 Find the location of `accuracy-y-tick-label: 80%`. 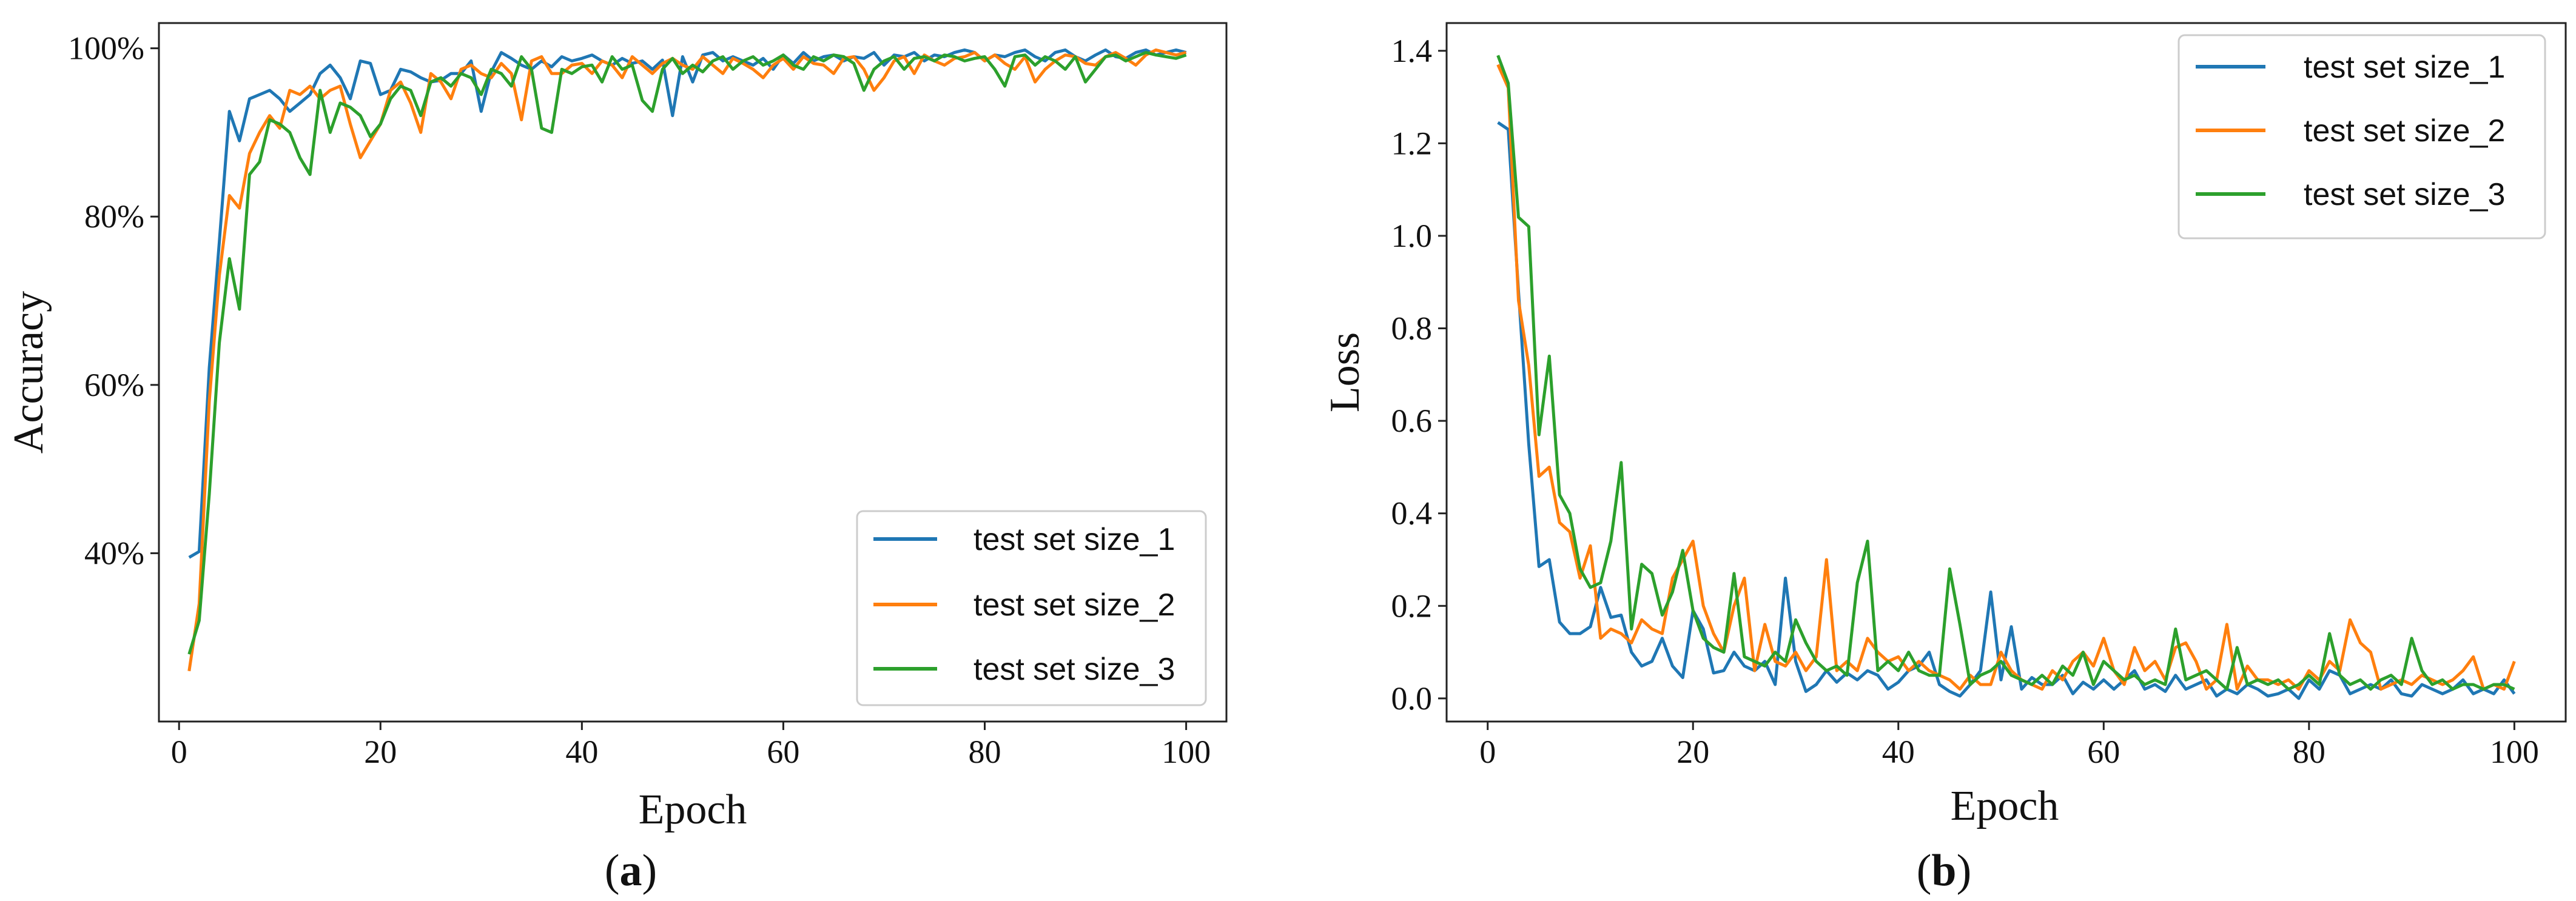

accuracy-y-tick-label: 80% is located at coordinates (114, 216).